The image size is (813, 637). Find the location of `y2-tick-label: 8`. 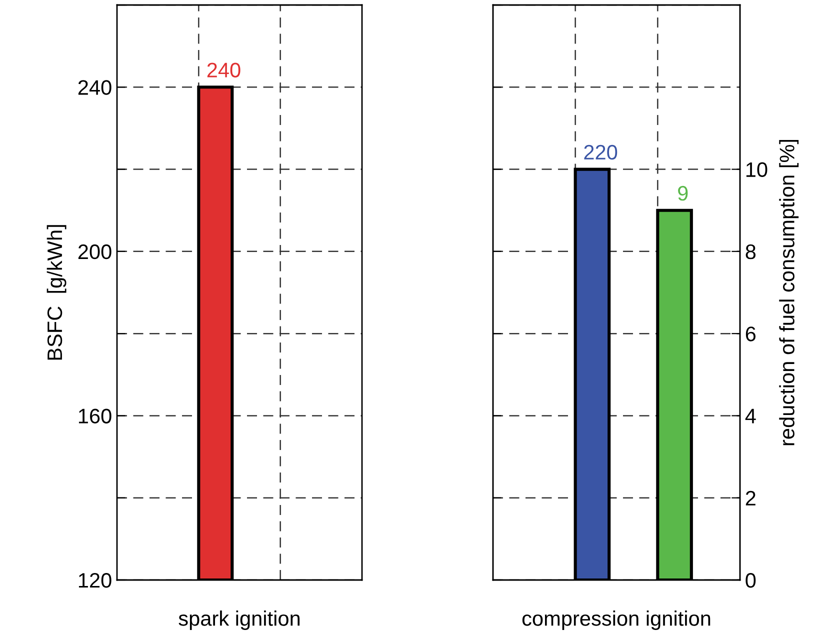

y2-tick-label: 8 is located at coordinates (751, 252).